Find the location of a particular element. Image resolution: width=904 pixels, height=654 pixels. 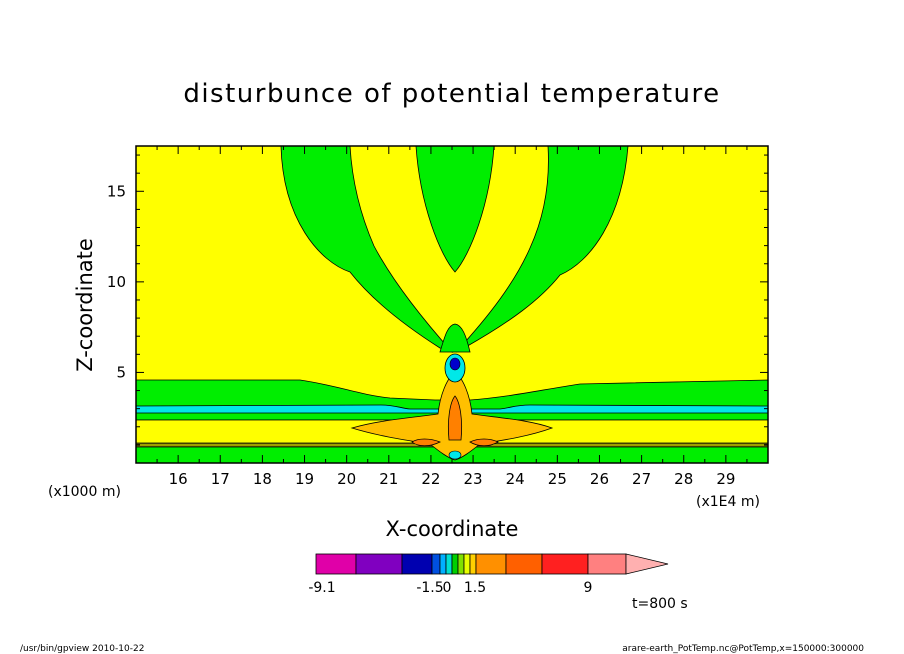

colorbar-tick-labels: -9.1 -1.50 1.5 9 is located at coordinates (450, 588).